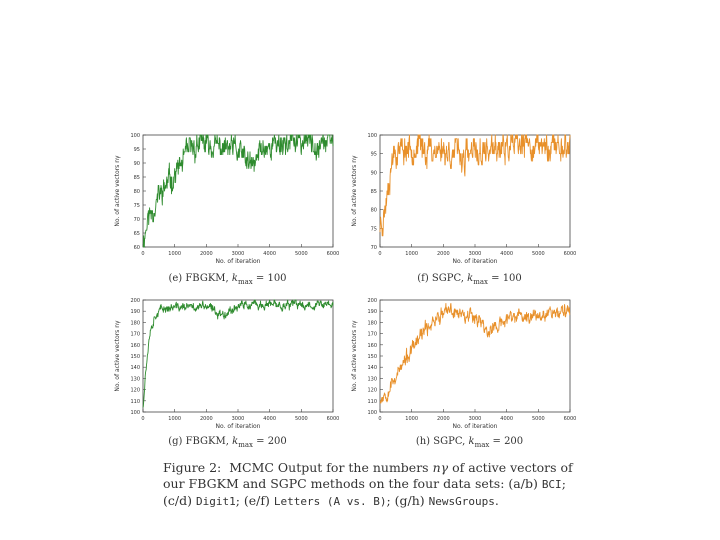 The image size is (720, 540). I want to click on caption-g-k: k, so click(235, 441).